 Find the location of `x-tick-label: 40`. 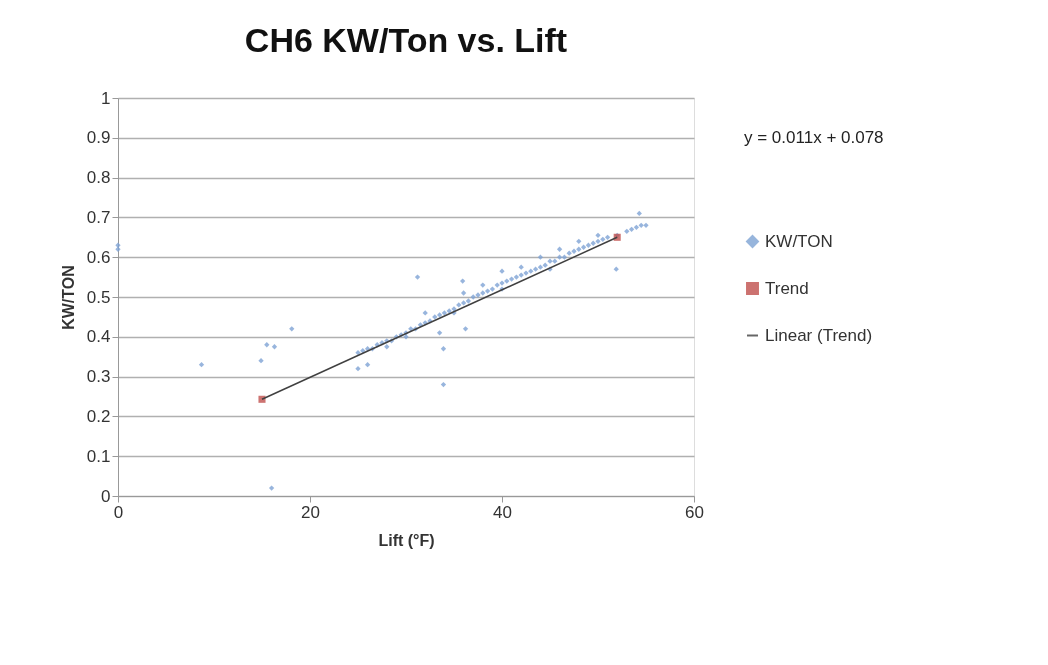

x-tick-label: 40 is located at coordinates (502, 512).